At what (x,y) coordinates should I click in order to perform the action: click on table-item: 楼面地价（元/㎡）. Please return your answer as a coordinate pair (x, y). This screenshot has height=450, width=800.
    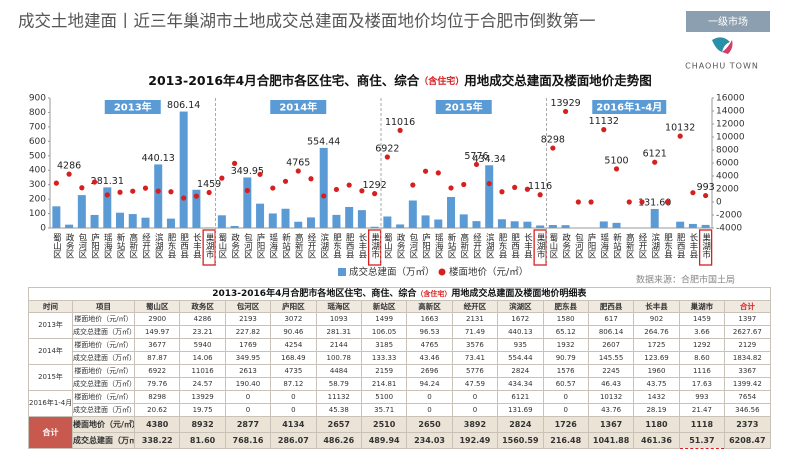
    Looking at the image, I should click on (103, 319).